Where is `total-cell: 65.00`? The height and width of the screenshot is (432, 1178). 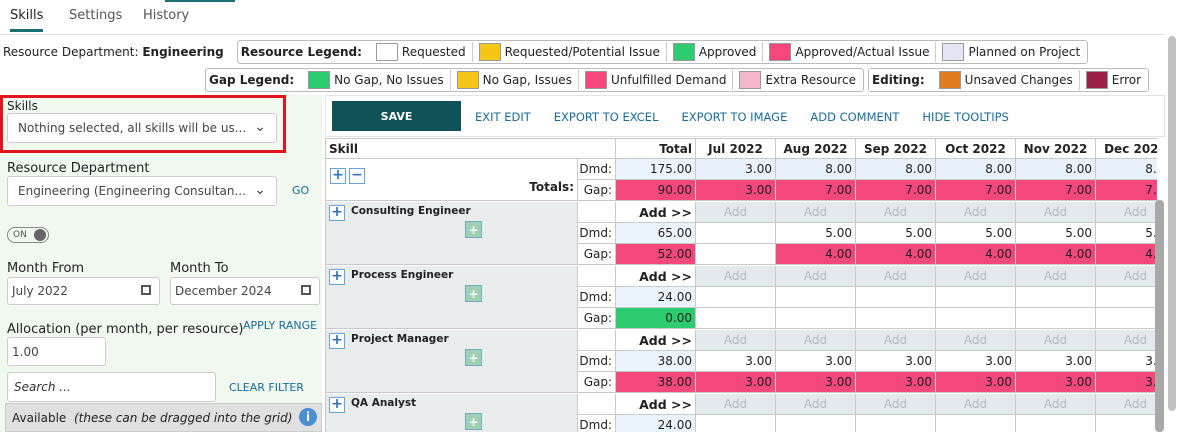
total-cell: 65.00 is located at coordinates (656, 233).